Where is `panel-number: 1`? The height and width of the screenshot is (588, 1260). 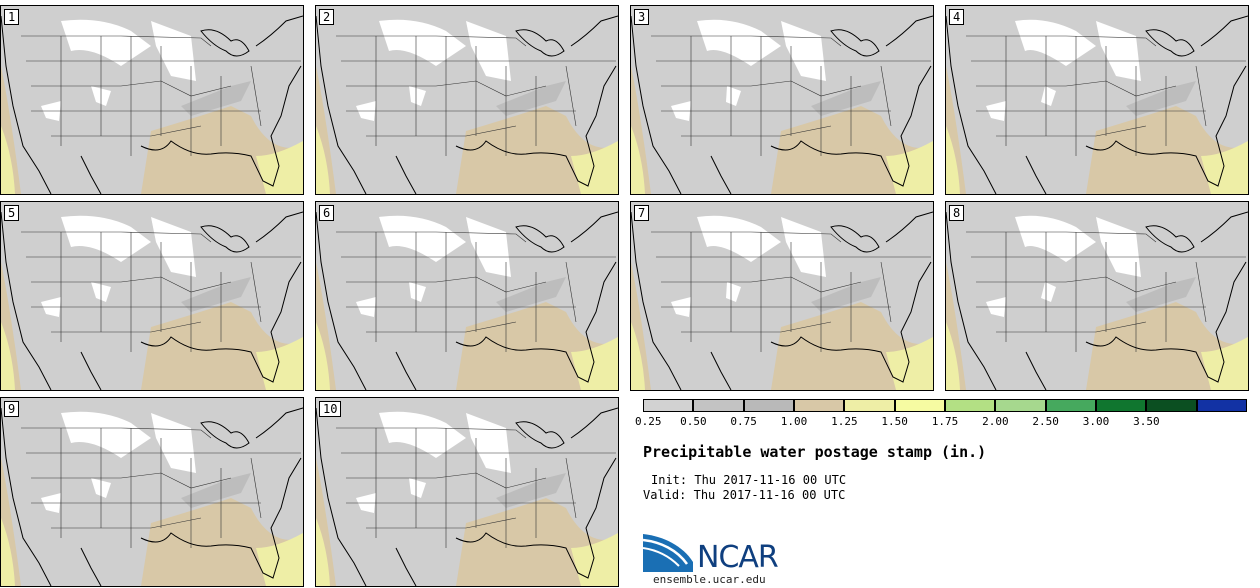 panel-number: 1 is located at coordinates (12, 17).